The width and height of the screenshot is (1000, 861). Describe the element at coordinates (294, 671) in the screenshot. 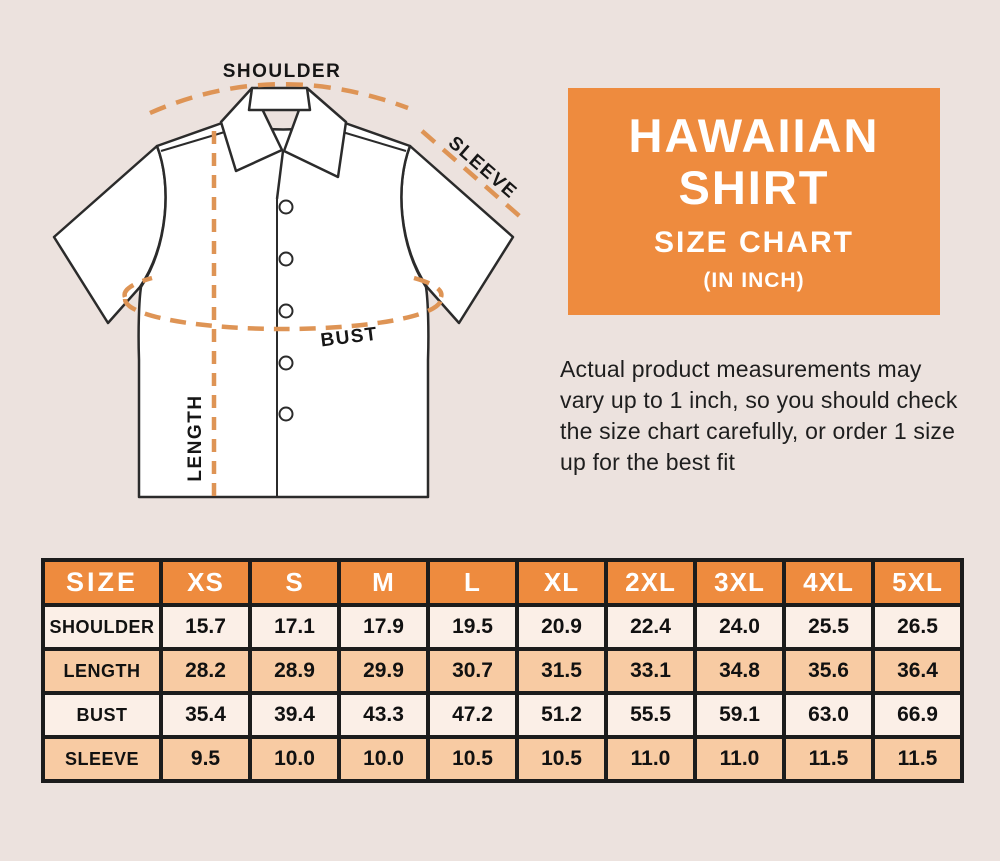

I see `size-cell: 28.9` at that location.